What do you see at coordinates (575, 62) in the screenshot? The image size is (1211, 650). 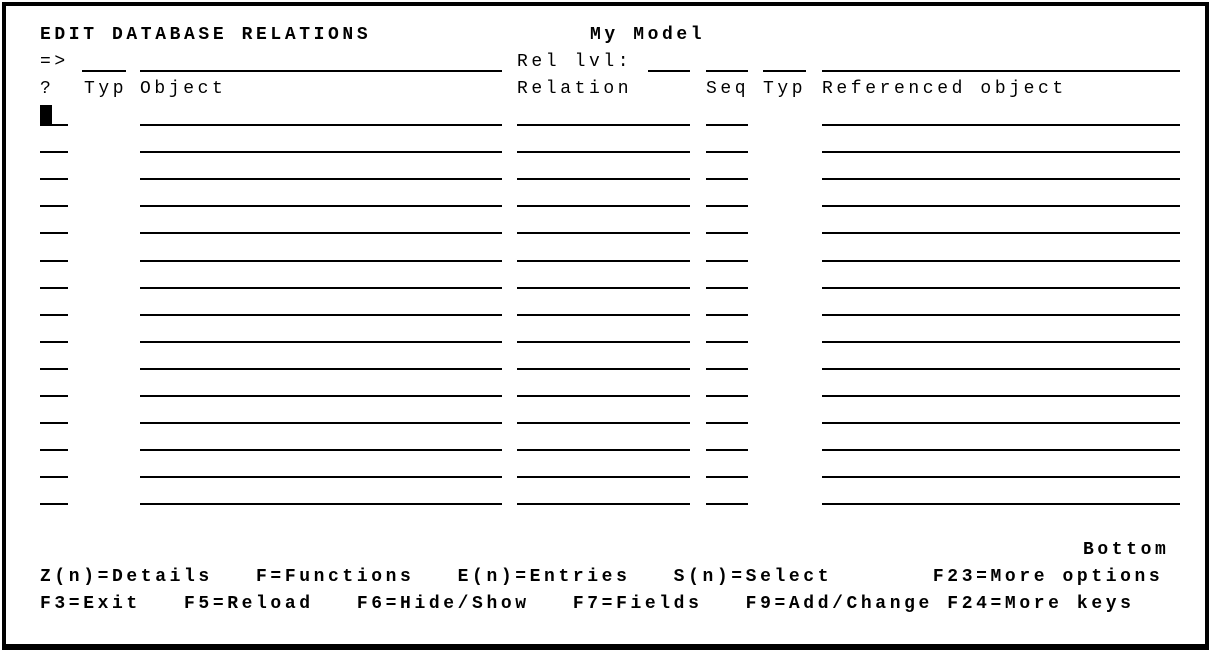 I see `rel-level-label: Rel lvl:` at bounding box center [575, 62].